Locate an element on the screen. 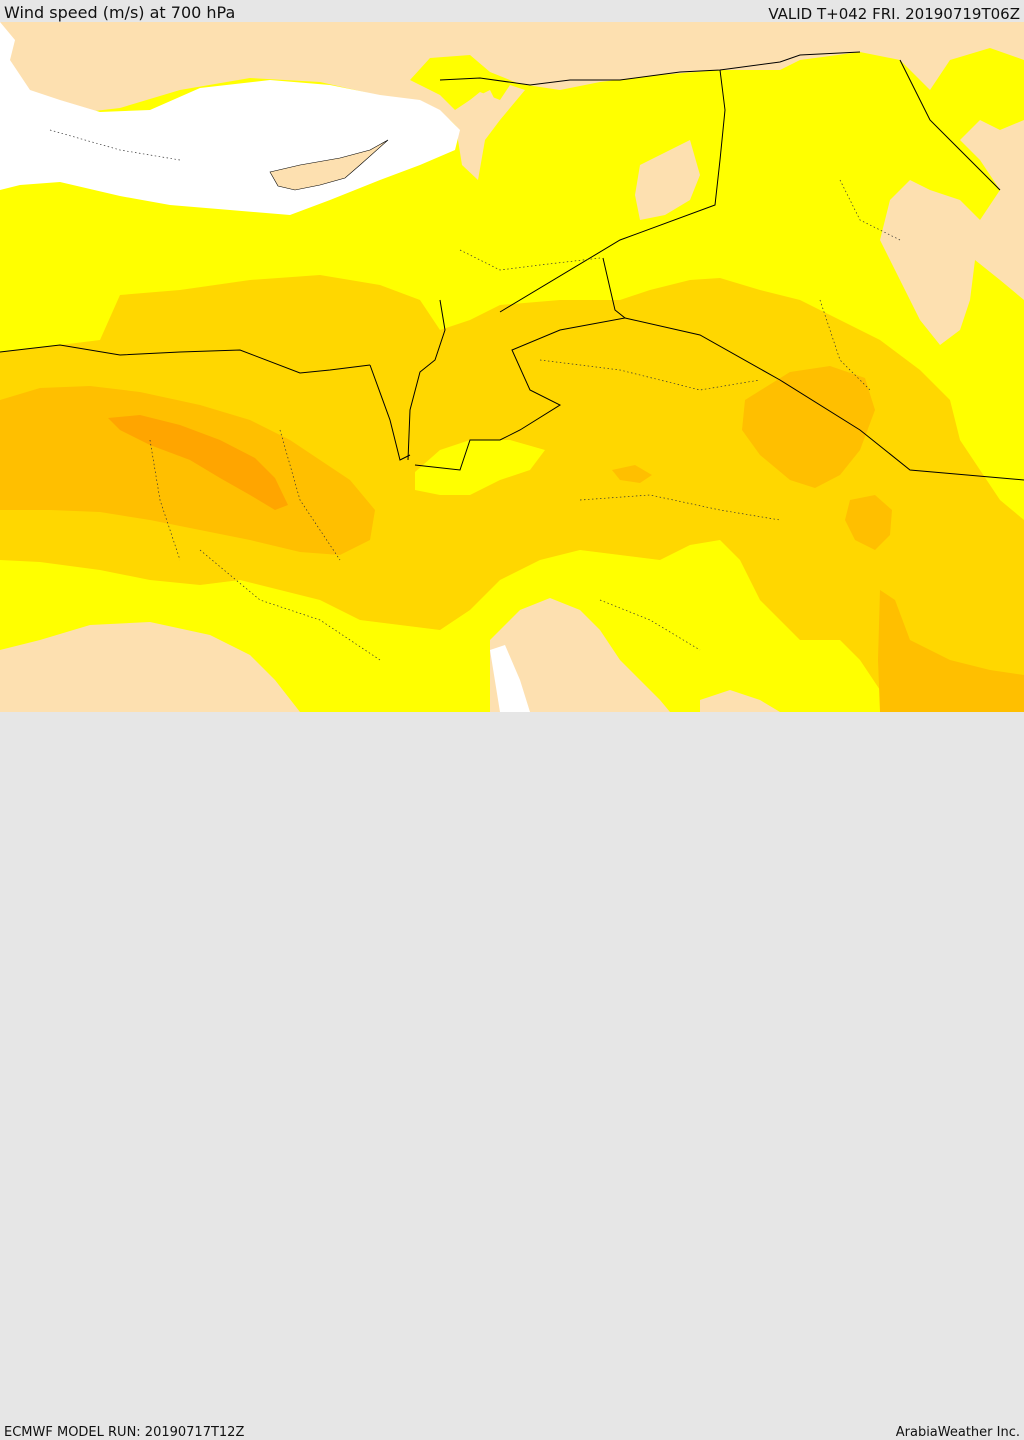 This screenshot has width=1024, height=1440. band-lt5-south is located at coordinates (580, 655).